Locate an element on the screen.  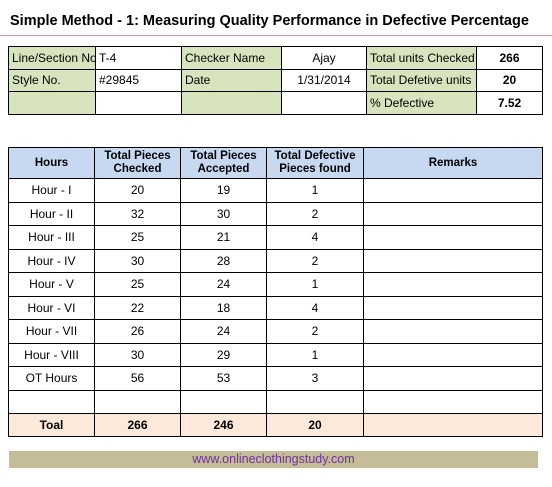
table-row: Hour - II 32 30 2 is located at coordinates (275, 213).